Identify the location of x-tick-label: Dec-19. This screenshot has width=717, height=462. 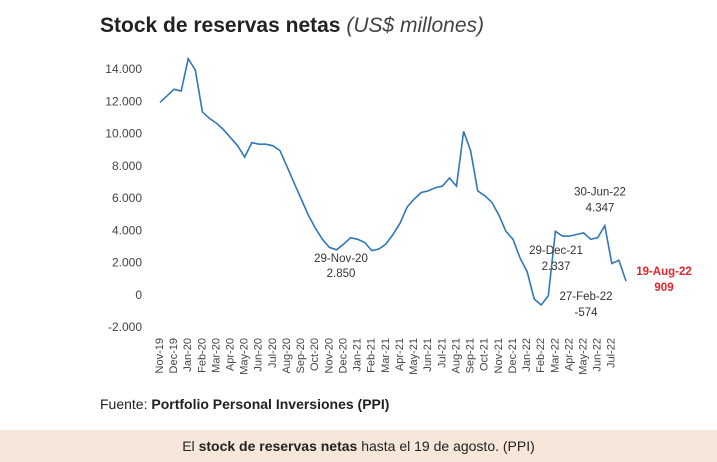
(174, 355).